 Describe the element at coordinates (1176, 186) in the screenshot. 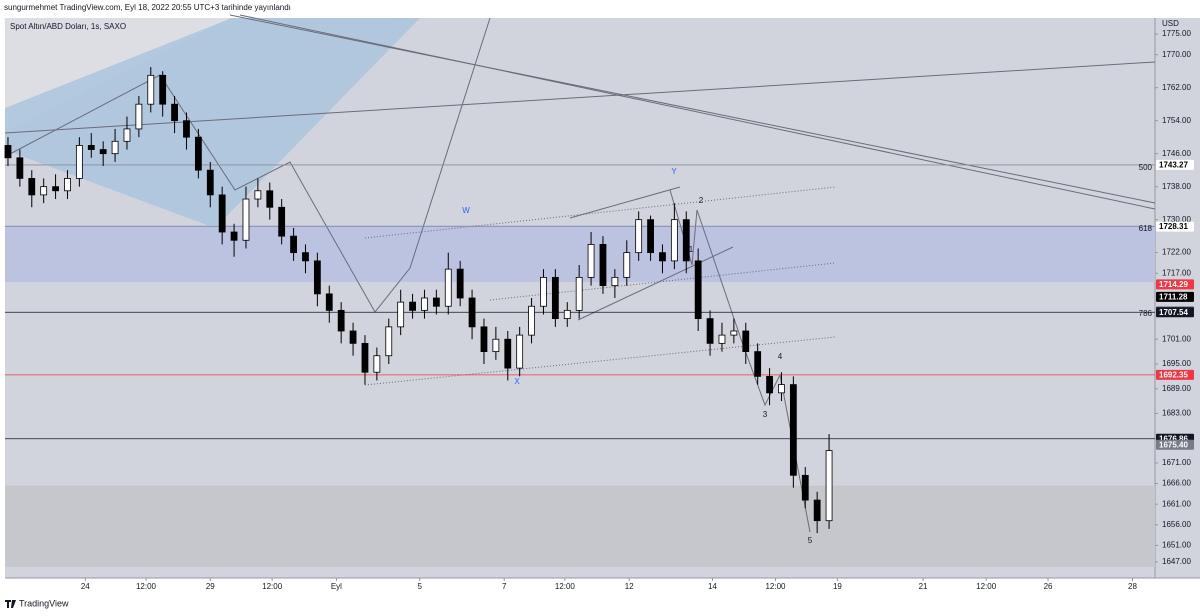

I see `y-tick-label: 1738.00` at that location.